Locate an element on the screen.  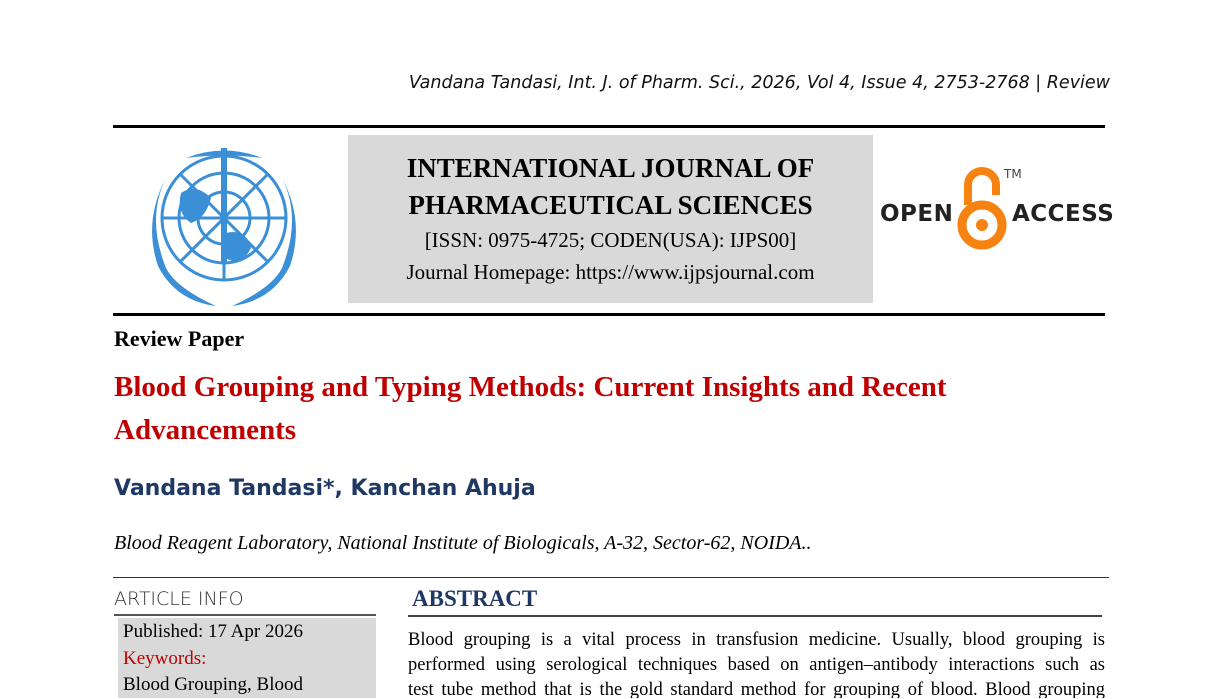
journal-title-line2: PHARMACEUTICAL SCIENCES is located at coordinates (610, 205).